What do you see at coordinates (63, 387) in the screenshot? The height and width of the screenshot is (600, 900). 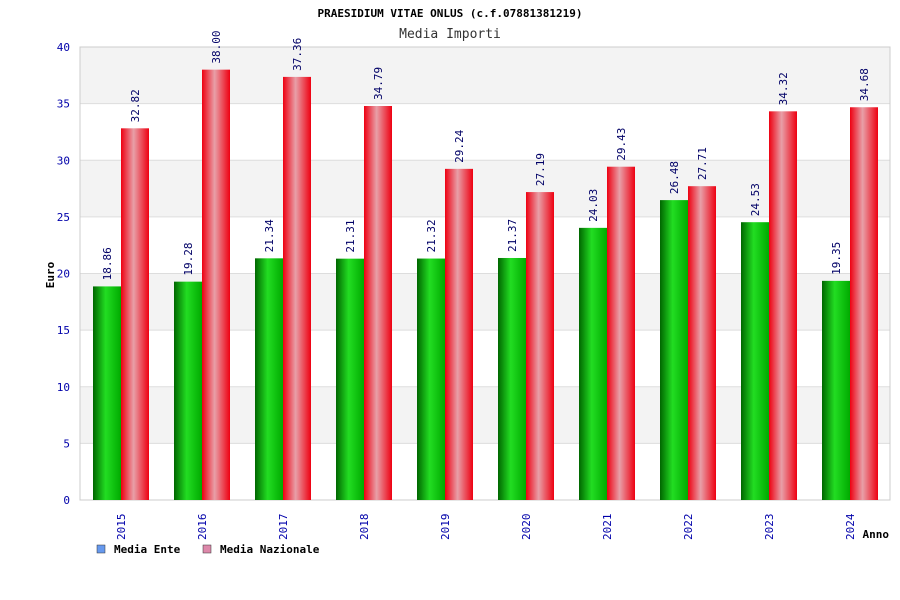 I see `y-tick-label: 10` at bounding box center [63, 387].